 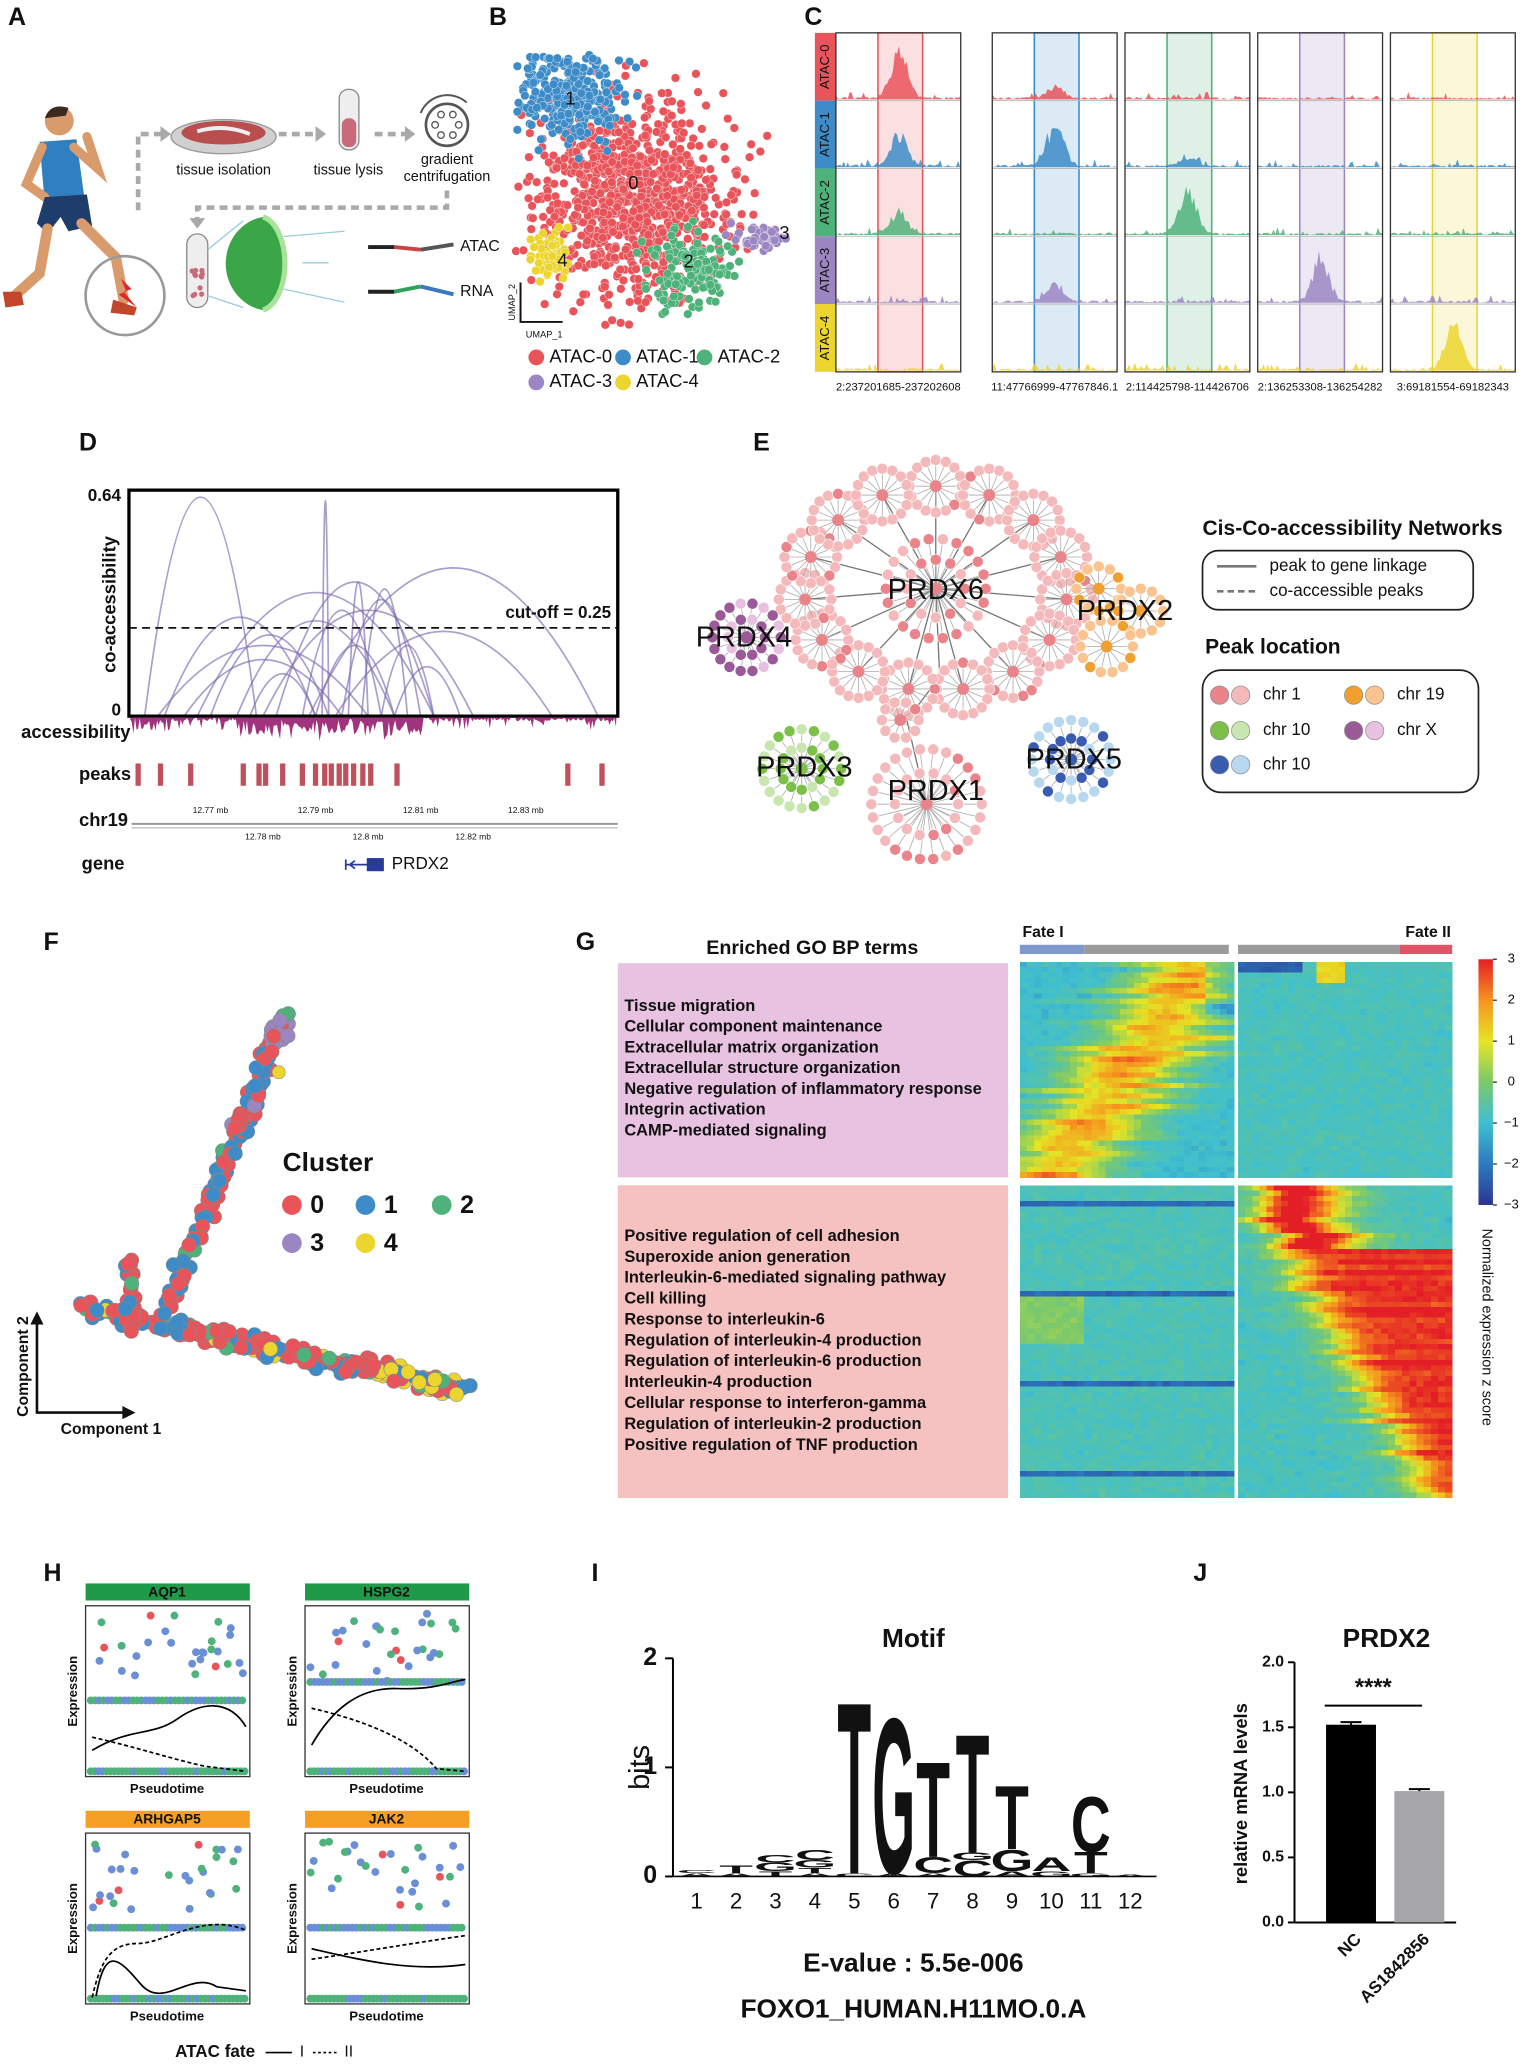 I want to click on arrow-head, so click(x=197, y=223).